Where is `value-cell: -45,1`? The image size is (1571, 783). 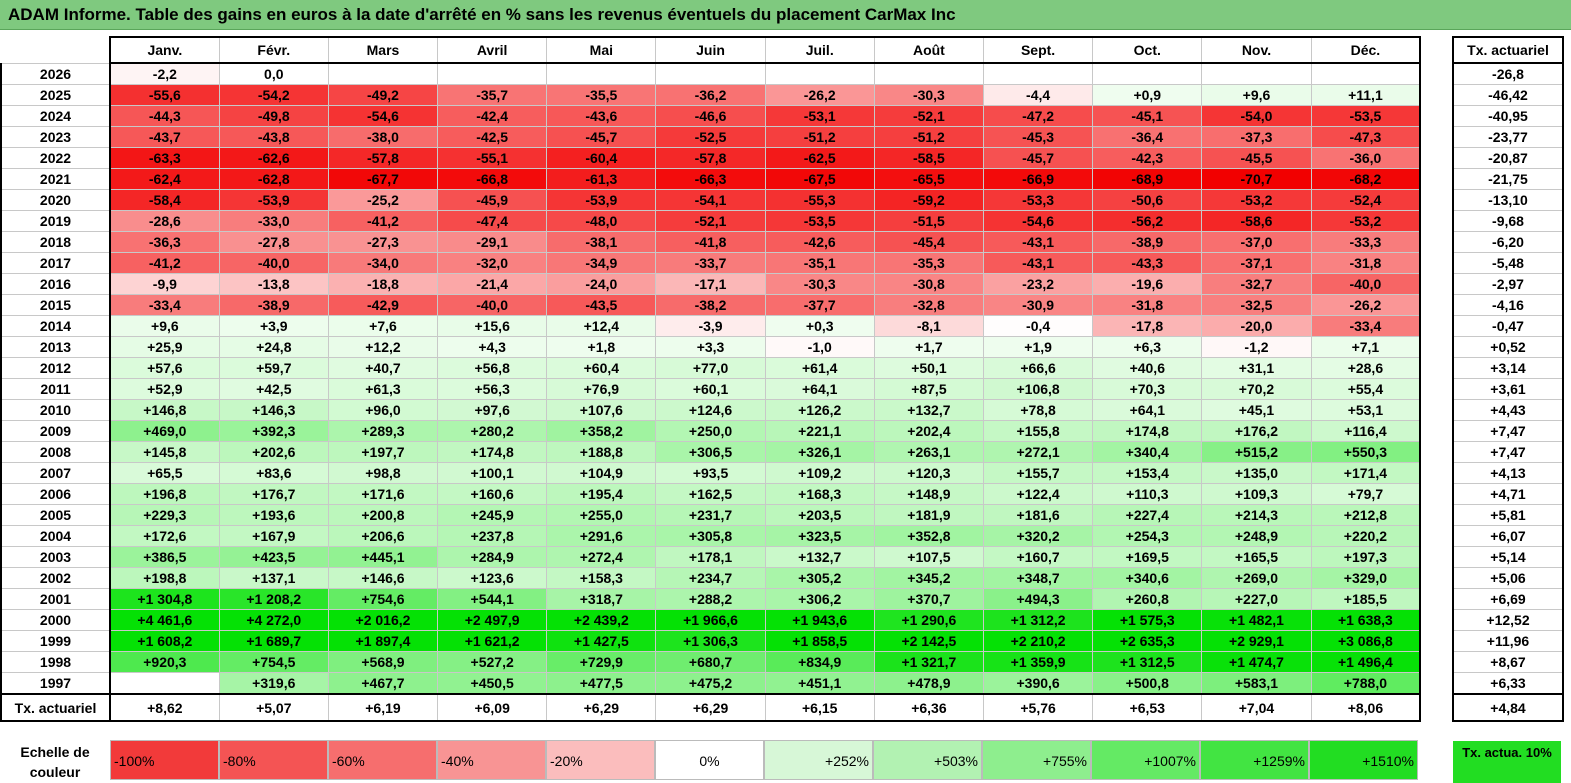
value-cell: -45,1 is located at coordinates (1147, 116).